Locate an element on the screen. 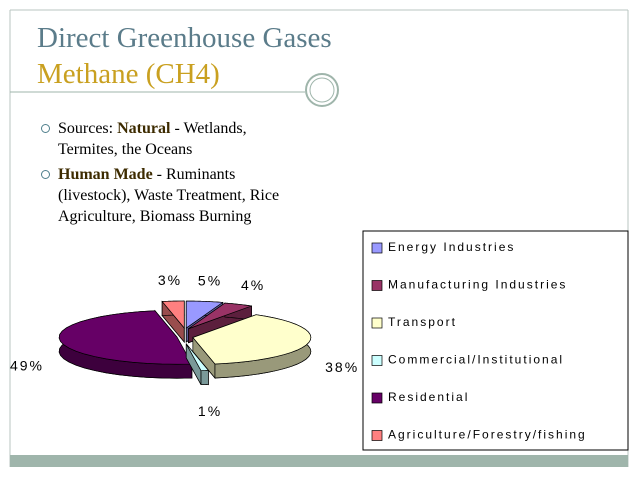 This screenshot has width=638, height=479. footer-band is located at coordinates (319, 461).